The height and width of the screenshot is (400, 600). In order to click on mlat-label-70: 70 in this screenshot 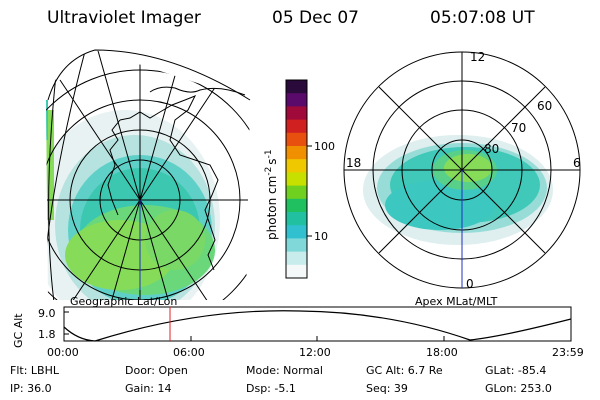, I will do `click(518, 128)`.